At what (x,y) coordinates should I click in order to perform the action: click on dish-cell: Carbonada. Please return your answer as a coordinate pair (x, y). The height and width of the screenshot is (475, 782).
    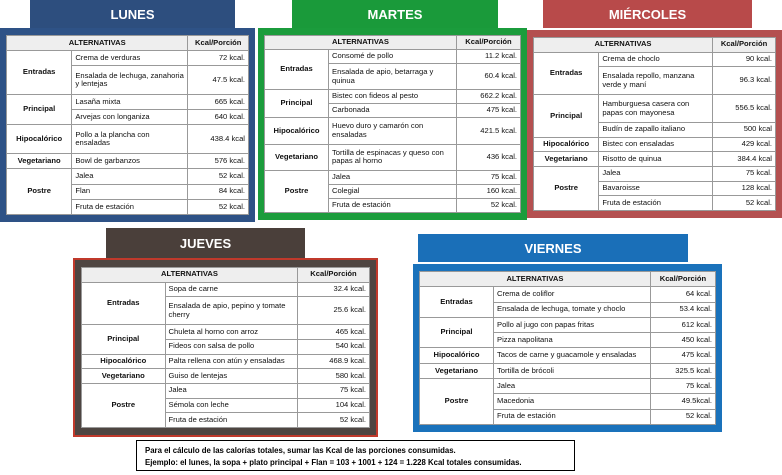
    Looking at the image, I should click on (392, 111).